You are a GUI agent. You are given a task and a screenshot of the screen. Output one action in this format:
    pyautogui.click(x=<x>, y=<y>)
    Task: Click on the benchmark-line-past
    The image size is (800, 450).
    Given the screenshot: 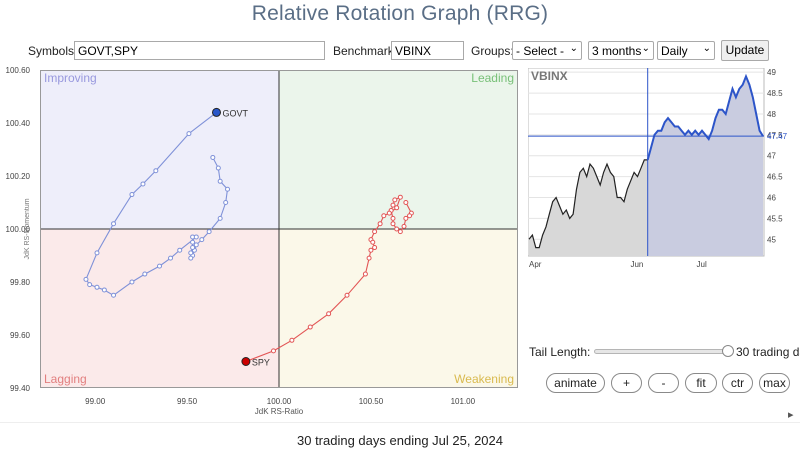 What is the action you would take?
    pyautogui.click(x=588, y=204)
    